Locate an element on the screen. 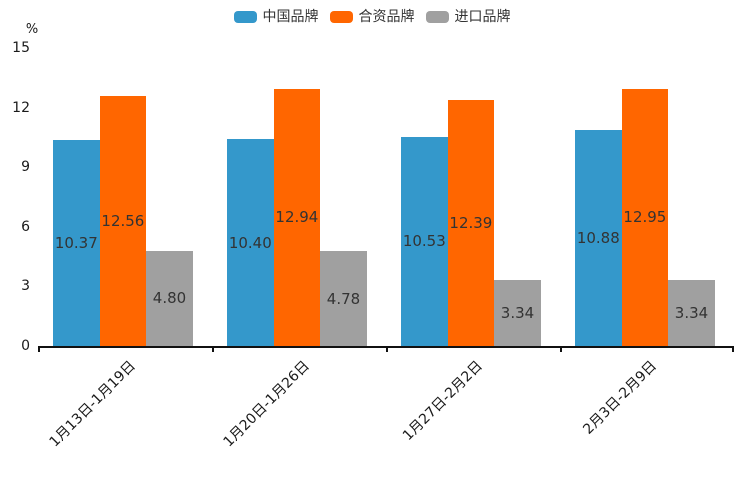 This screenshot has width=744, height=496. bar-series1-group2 is located at coordinates (250, 242).